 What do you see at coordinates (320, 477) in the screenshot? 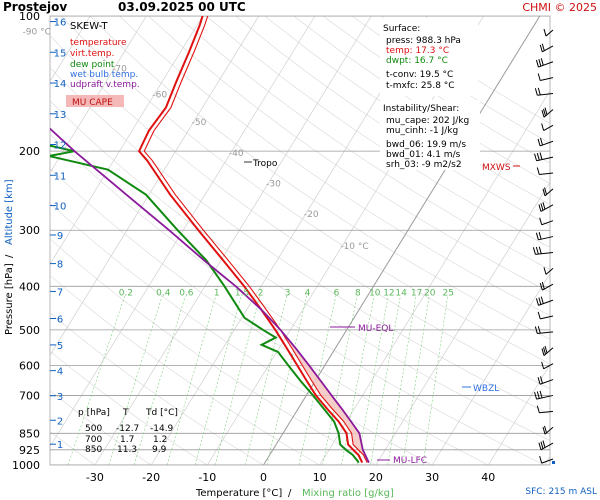
I see `temperature-tick-label: 10` at bounding box center [320, 477].